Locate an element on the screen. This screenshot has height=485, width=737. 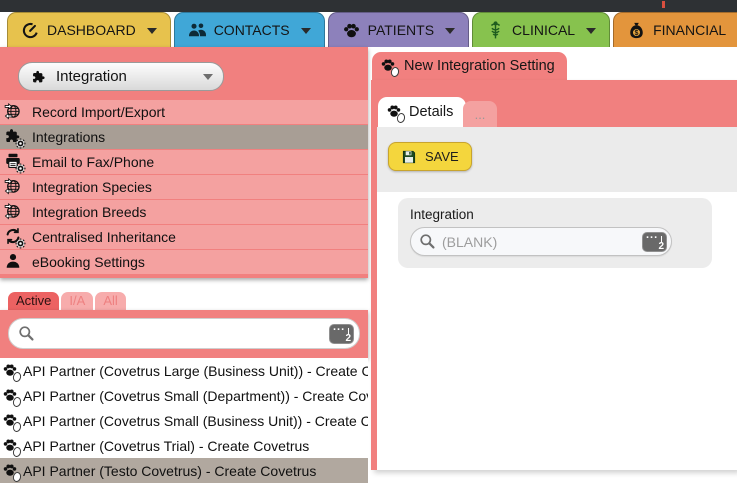
menu-item-label: Integration Breeds is located at coordinates (89, 212).